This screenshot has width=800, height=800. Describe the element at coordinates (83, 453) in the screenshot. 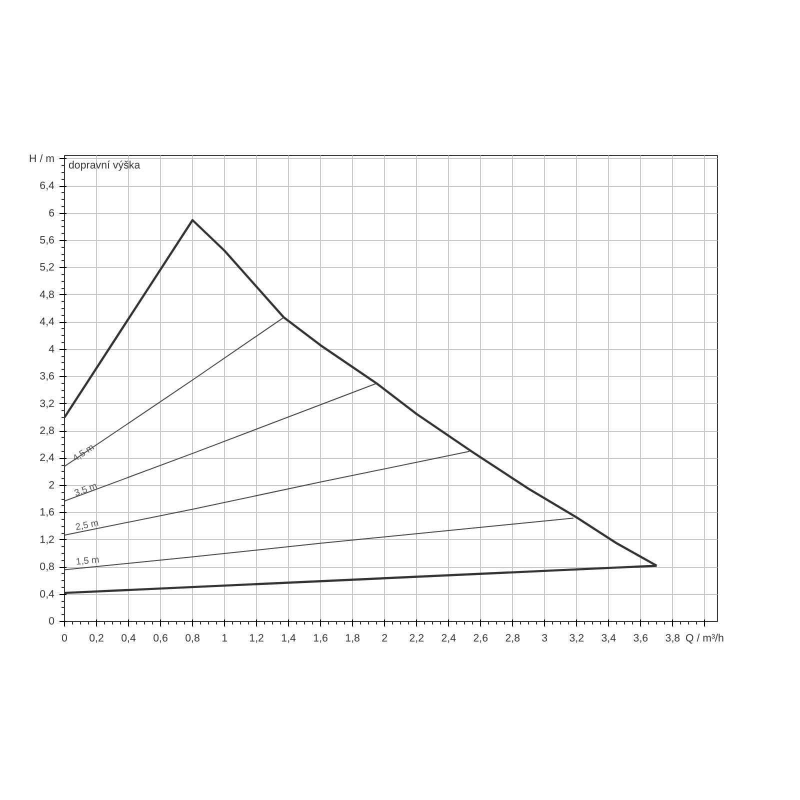

I see `text: 4,5 m` at that location.